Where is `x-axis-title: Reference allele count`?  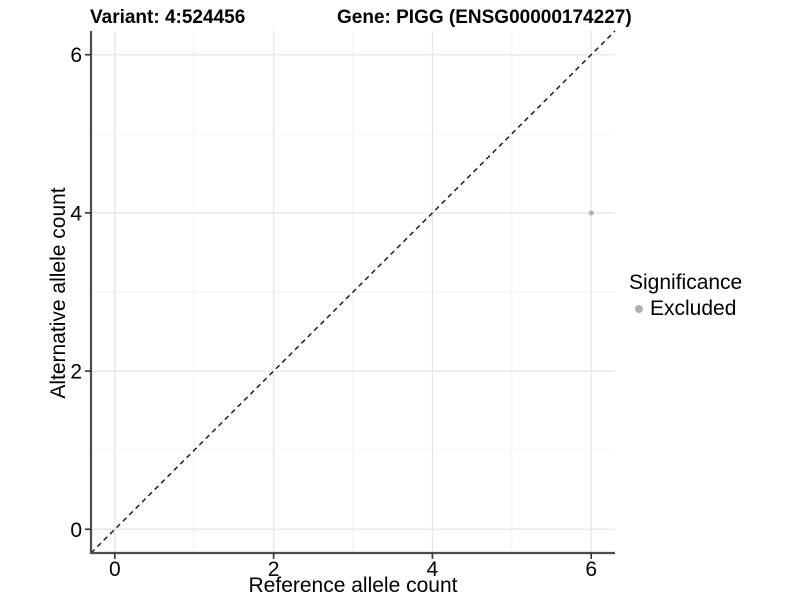 x-axis-title: Reference allele count is located at coordinates (353, 585).